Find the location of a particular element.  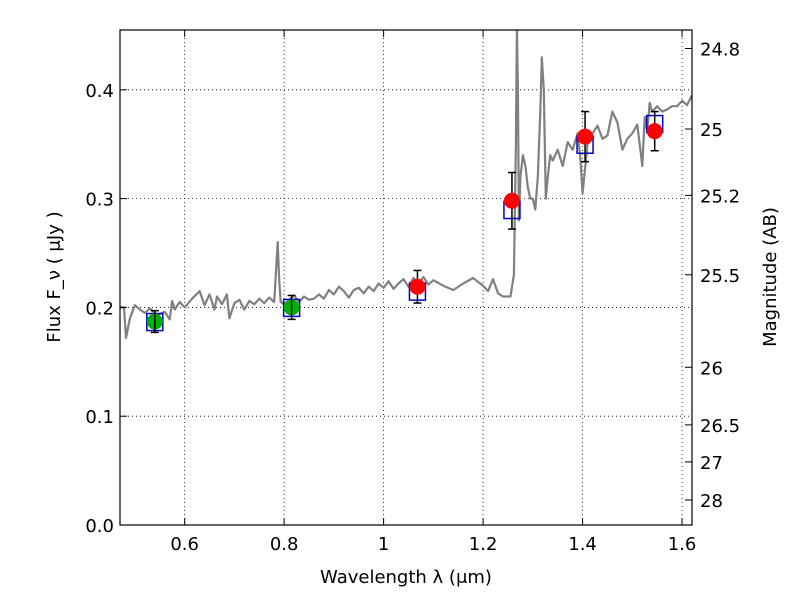

right-tick-label: 25.2 is located at coordinates (720, 196).